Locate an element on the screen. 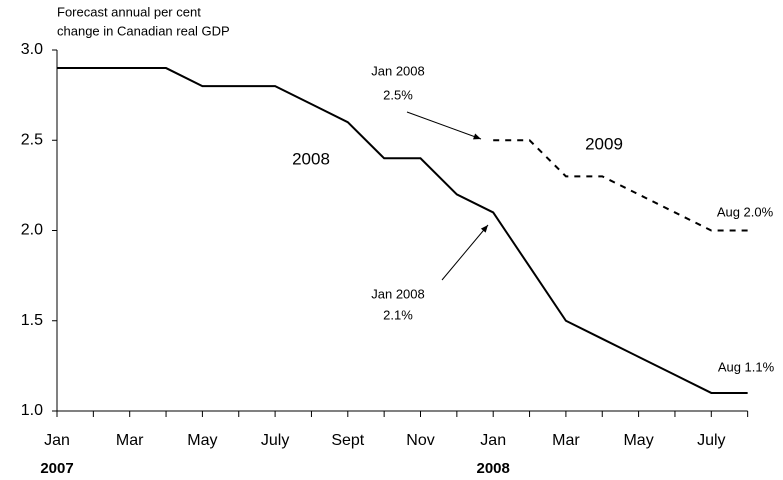  y-tick-label: 1.5 is located at coordinates (32, 320).